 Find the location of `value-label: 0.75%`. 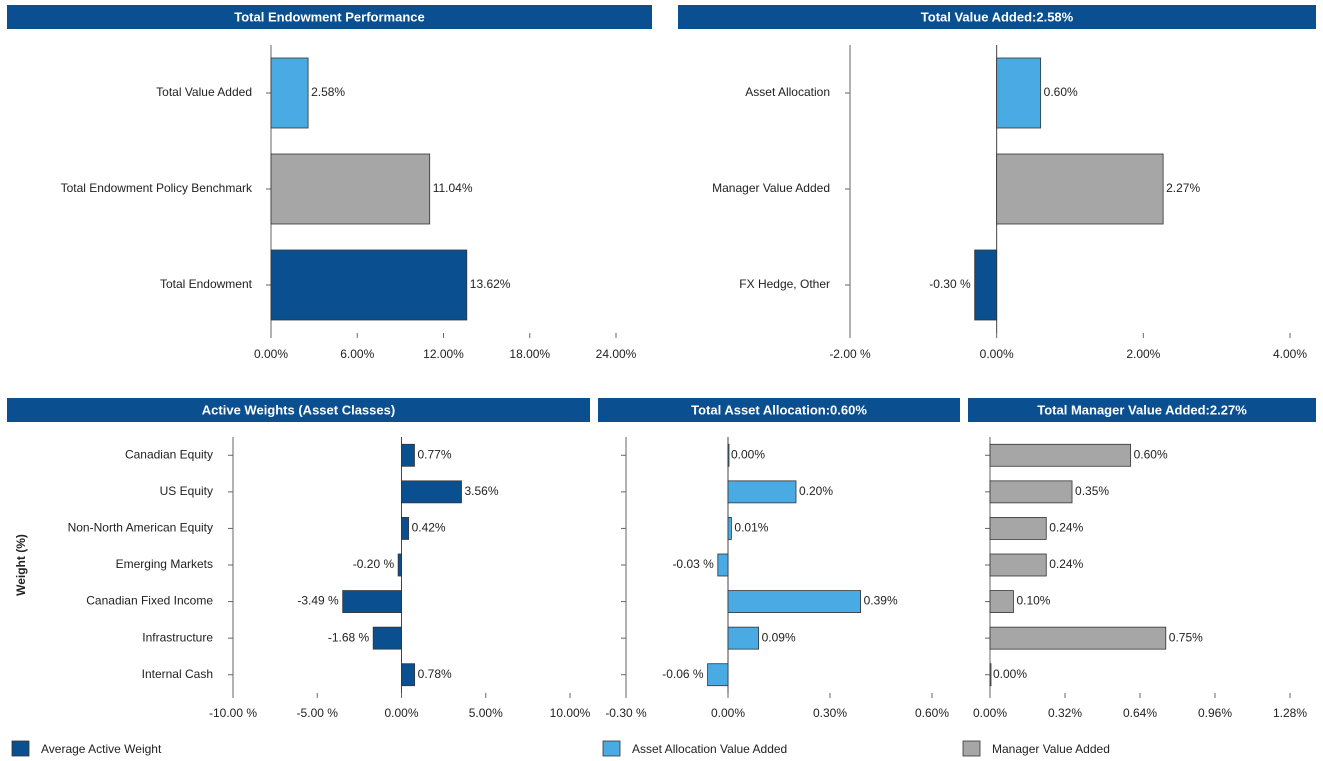

value-label: 0.75% is located at coordinates (1186, 637).